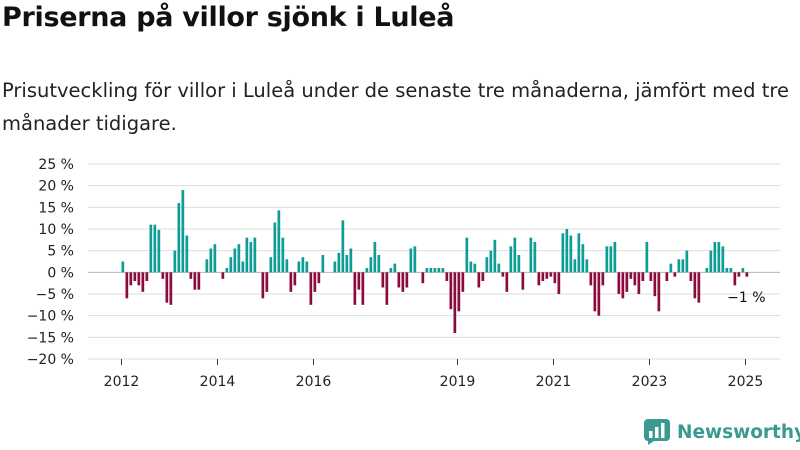 The width and height of the screenshot is (800, 450). What do you see at coordinates (228, 17) in the screenshot?
I see `chart-title: Priserna på villor sjönk i Luleå` at bounding box center [228, 17].